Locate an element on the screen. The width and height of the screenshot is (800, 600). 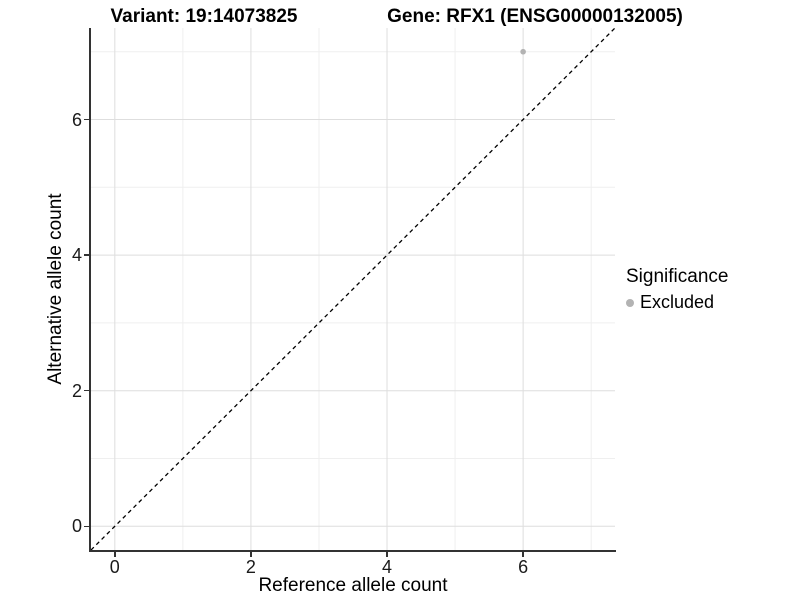
x-tick-label: 6 is located at coordinates (523, 567).